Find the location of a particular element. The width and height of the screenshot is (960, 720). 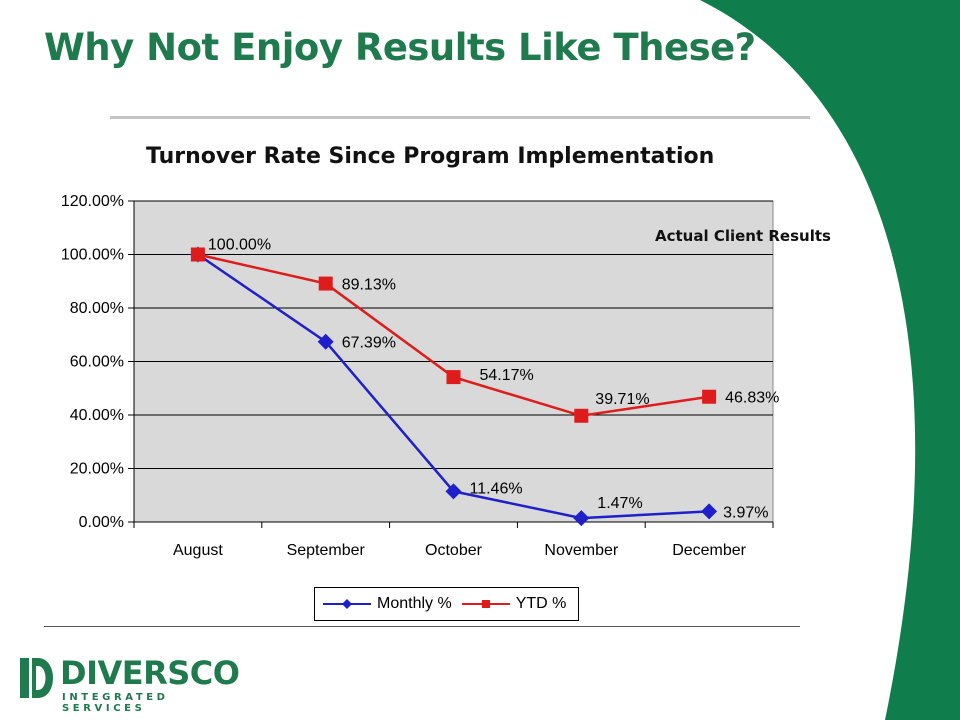

x-tick-label: December is located at coordinates (709, 550).